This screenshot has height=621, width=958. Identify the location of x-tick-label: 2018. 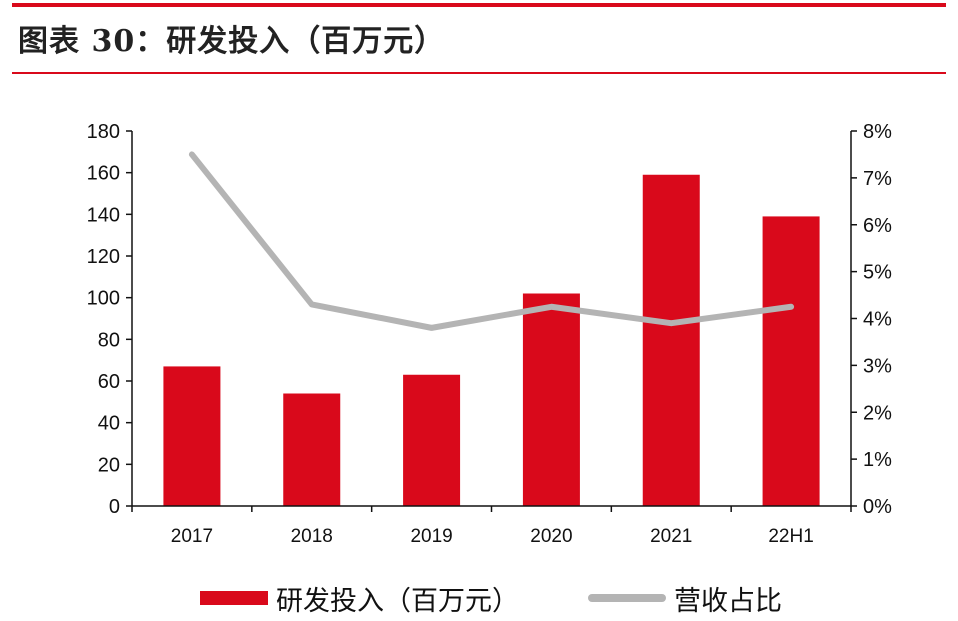
(312, 536).